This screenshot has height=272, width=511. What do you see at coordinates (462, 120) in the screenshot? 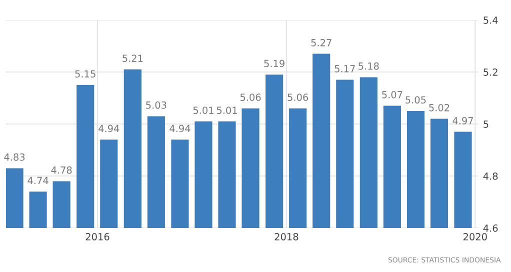
I see `data-label: 4.97` at bounding box center [462, 120].